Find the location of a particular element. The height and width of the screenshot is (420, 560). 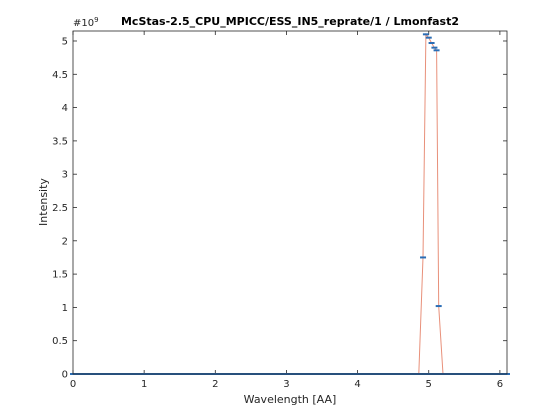

y-exponent-base: #10 is located at coordinates (83, 23).